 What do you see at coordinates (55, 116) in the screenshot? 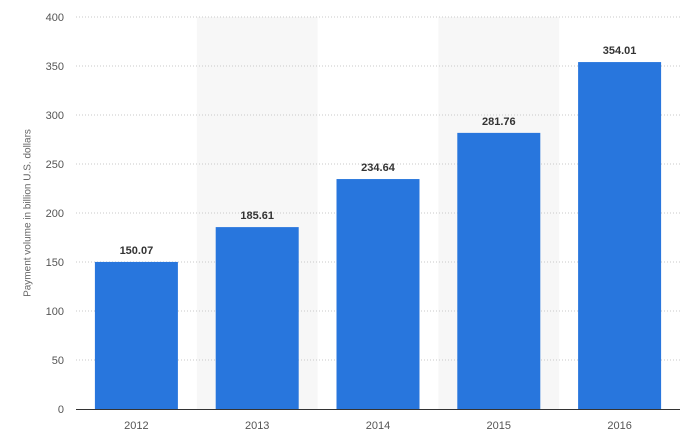
I see `y-tick-label: 300` at bounding box center [55, 116].